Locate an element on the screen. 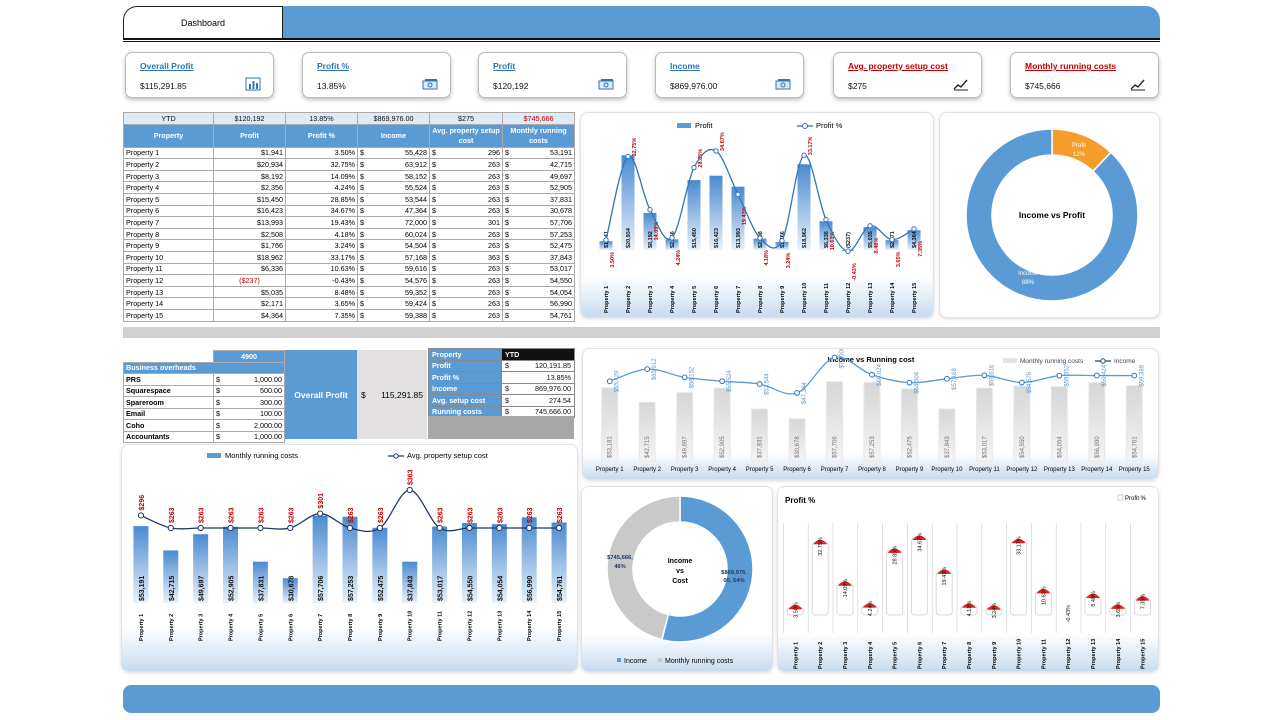  x-tick-label: Property 6 is located at coordinates (920, 655).